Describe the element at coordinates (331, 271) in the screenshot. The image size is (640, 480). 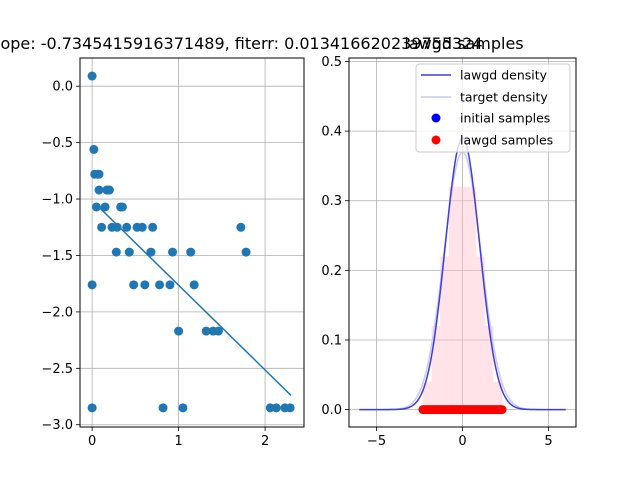
I see `right-ytick-label: 0.2` at that location.